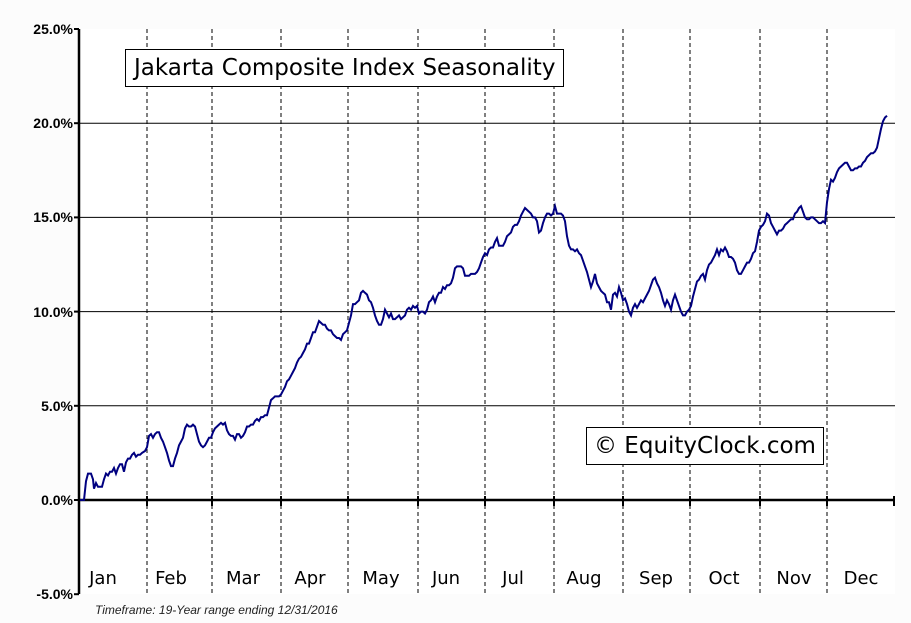 Image resolution: width=911 pixels, height=623 pixels. What do you see at coordinates (446, 578) in the screenshot?
I see `xtick-label: Jun` at bounding box center [446, 578].